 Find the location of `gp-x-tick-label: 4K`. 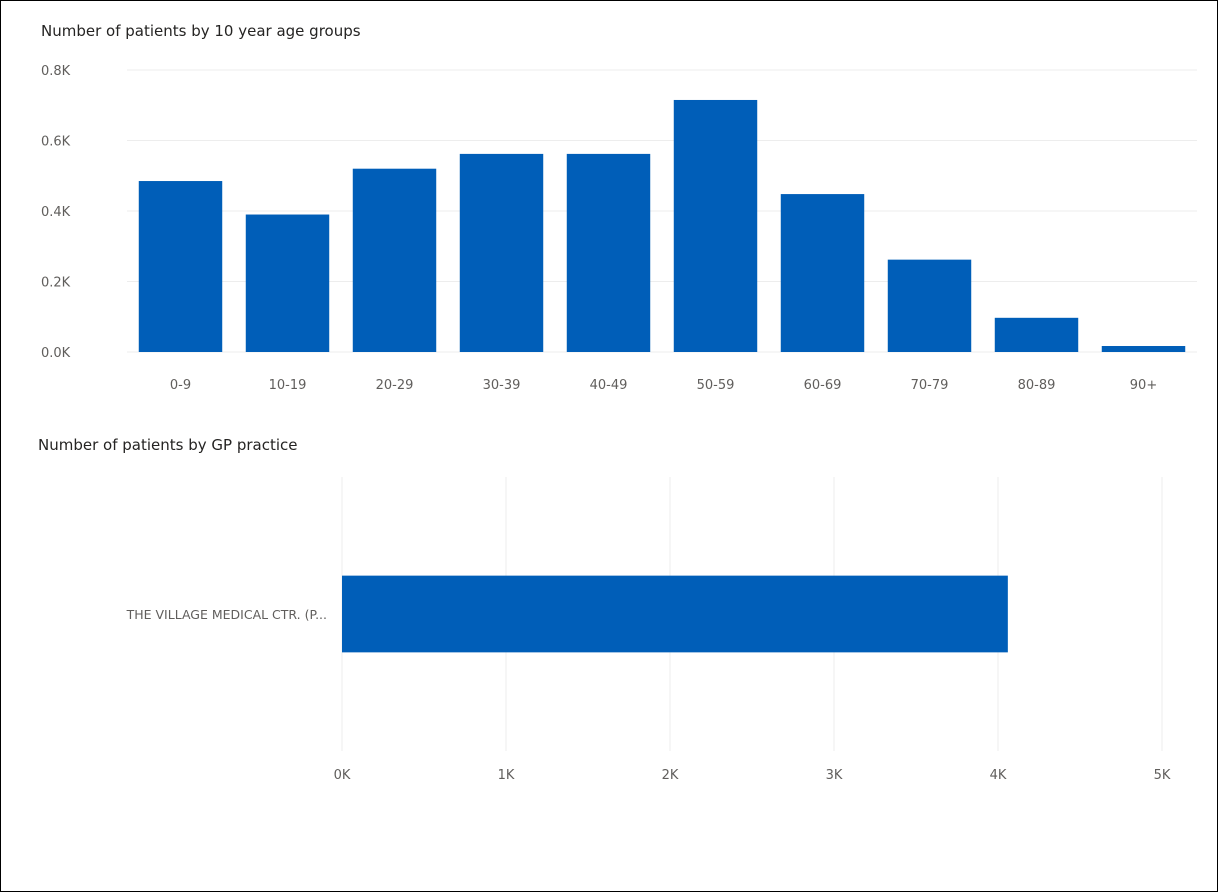

gp-x-tick-label: 4K is located at coordinates (998, 775).